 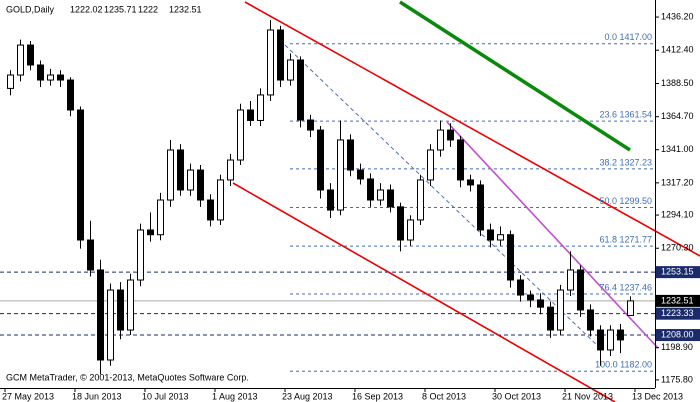 I want to click on fib-label: 100.0 1182.00, so click(x=623, y=365).